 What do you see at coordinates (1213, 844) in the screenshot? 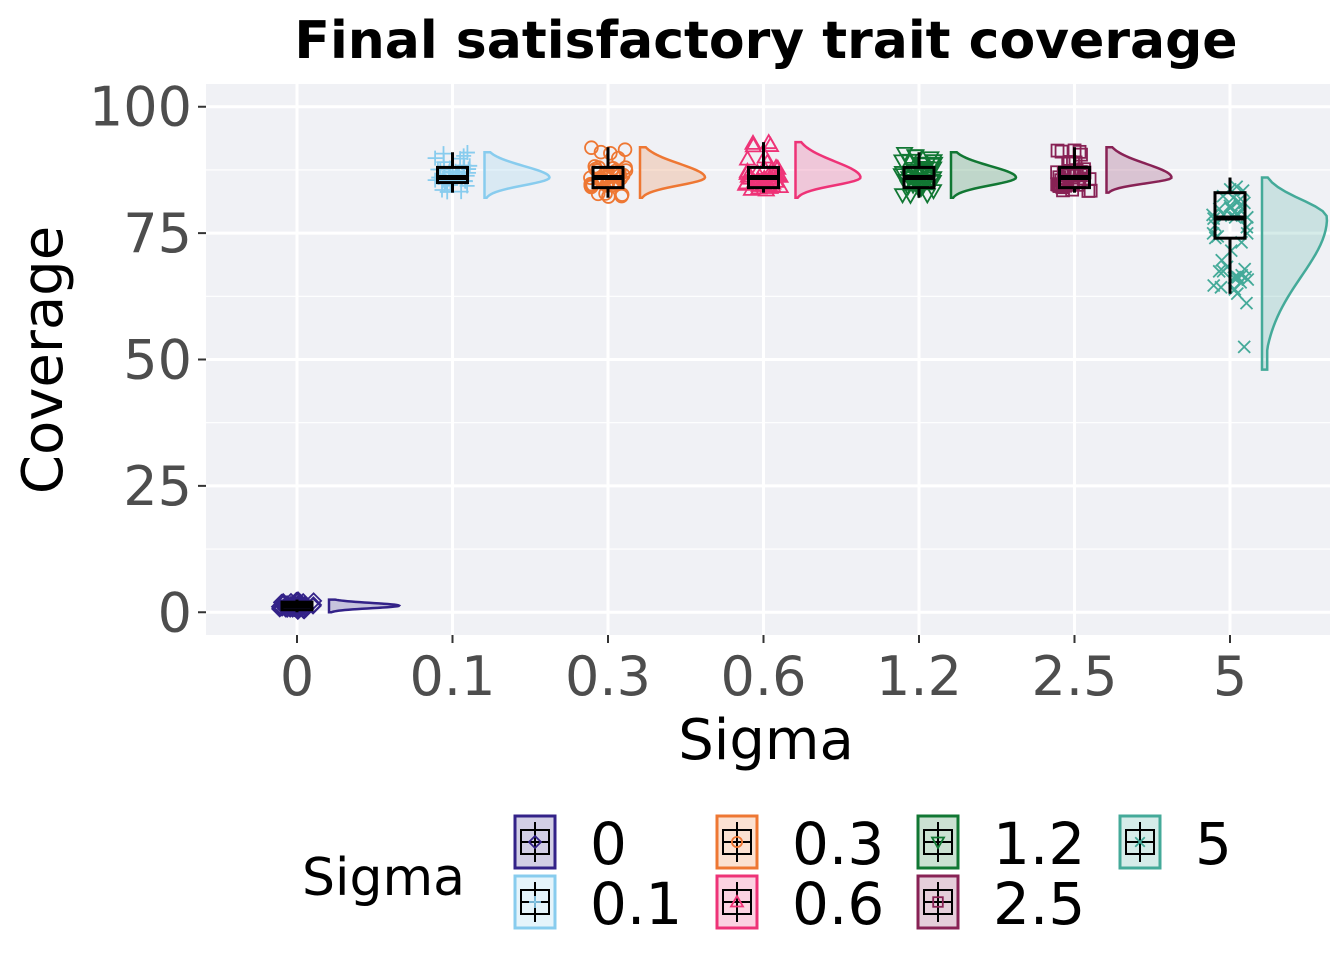
I see `legend-label: 5` at bounding box center [1213, 844].